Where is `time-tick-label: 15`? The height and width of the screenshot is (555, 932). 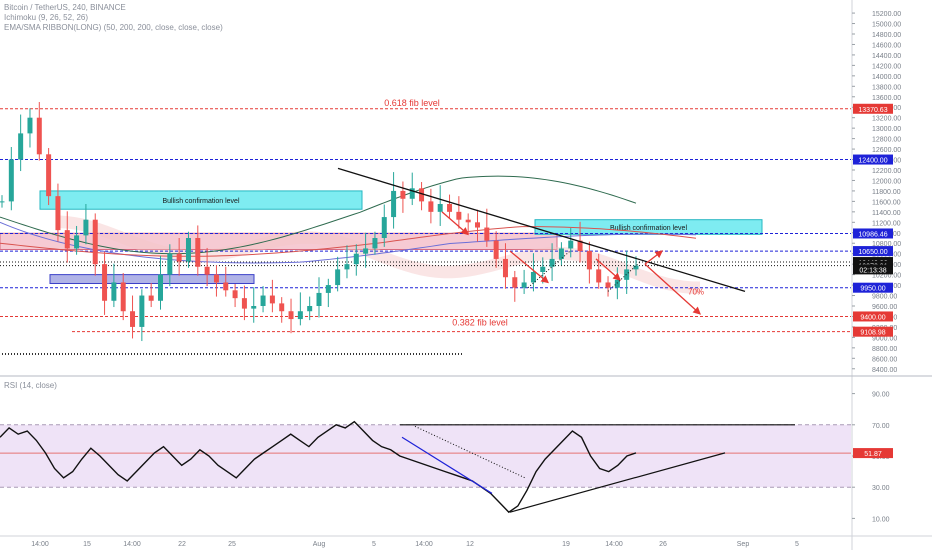
time-tick-label: 15 is located at coordinates (87, 544).